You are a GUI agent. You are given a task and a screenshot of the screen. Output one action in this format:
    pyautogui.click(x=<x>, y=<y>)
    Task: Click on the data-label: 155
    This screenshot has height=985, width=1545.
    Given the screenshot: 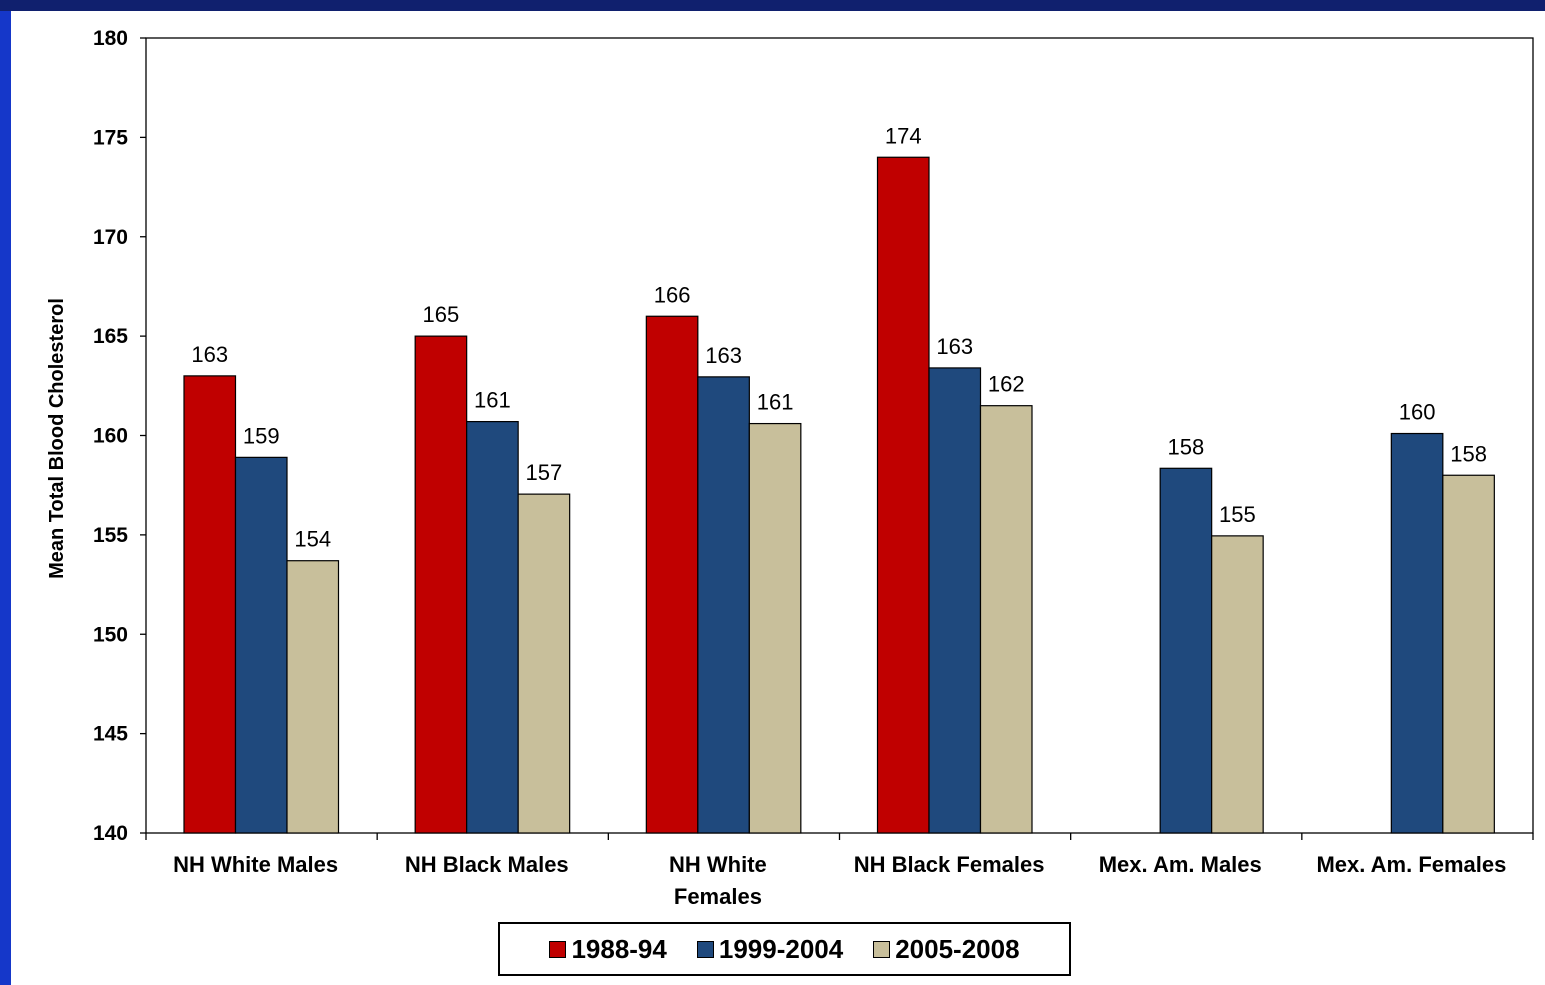 What is the action you would take?
    pyautogui.click(x=1237, y=514)
    